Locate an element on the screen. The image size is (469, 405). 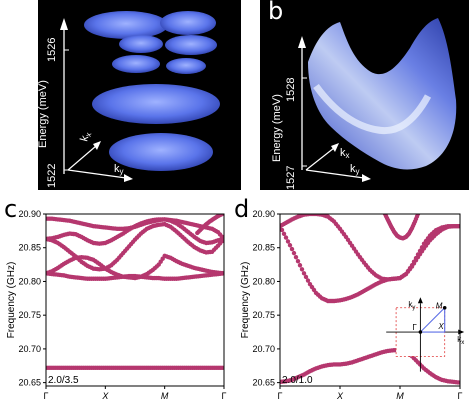
panel-label-d: d is located at coordinates (242, 209).